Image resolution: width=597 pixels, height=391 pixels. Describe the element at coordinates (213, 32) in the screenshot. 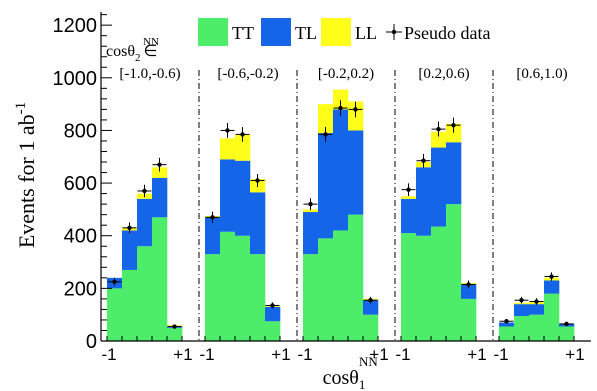

I see `legend-swatch-tt` at that location.